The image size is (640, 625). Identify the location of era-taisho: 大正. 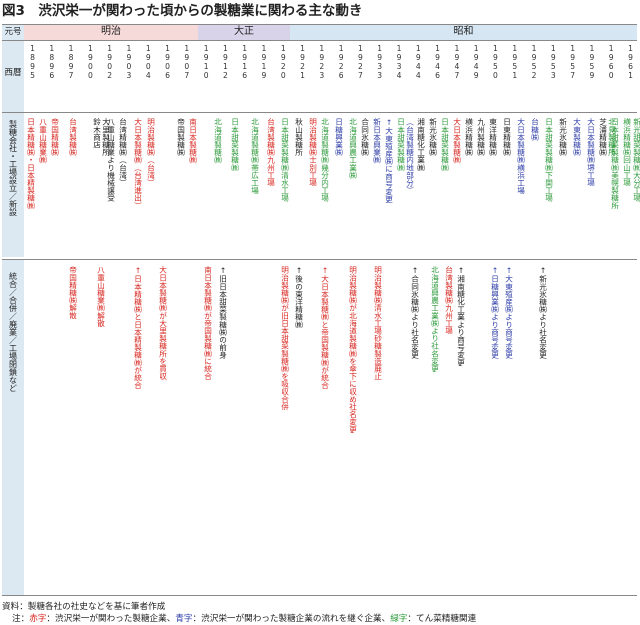
(244, 32).